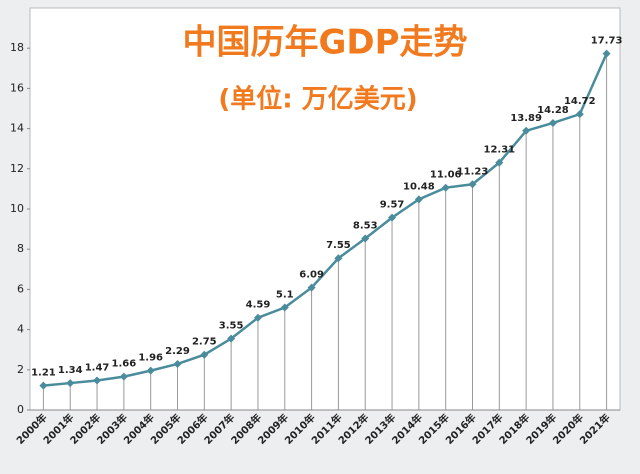  What do you see at coordinates (473, 171) in the screenshot?
I see `value-label: 11.23` at bounding box center [473, 171].